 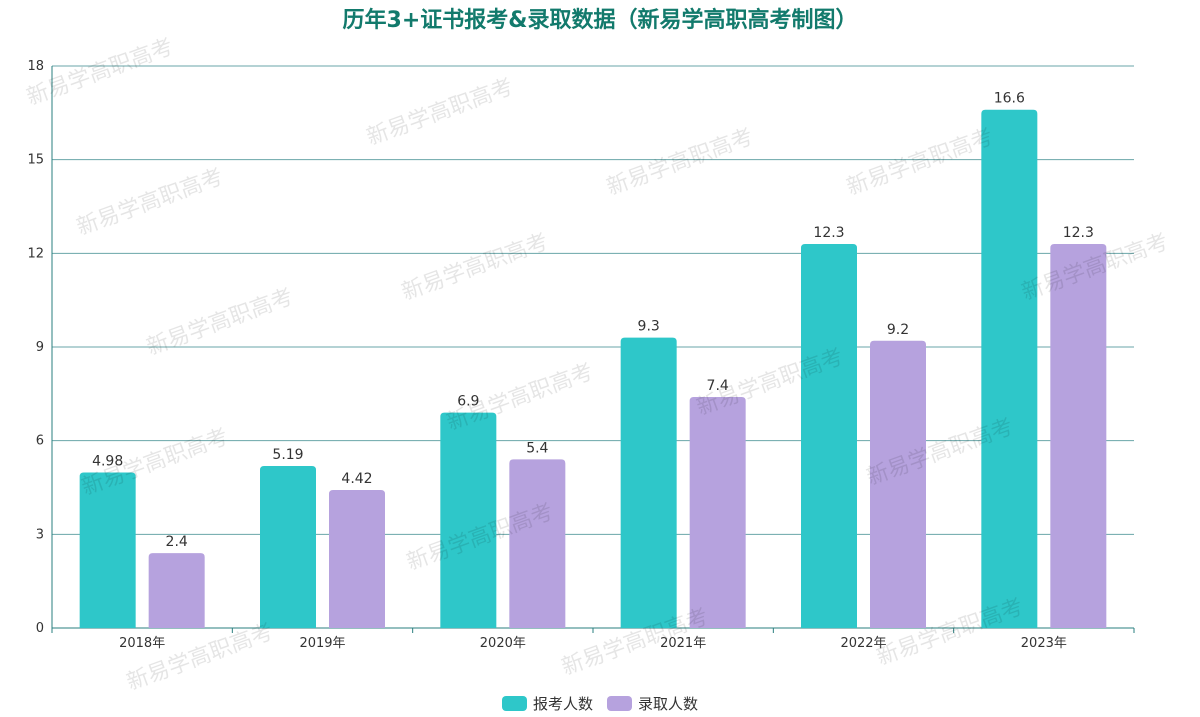 I want to click on data-label: 2.4, so click(x=177, y=542).